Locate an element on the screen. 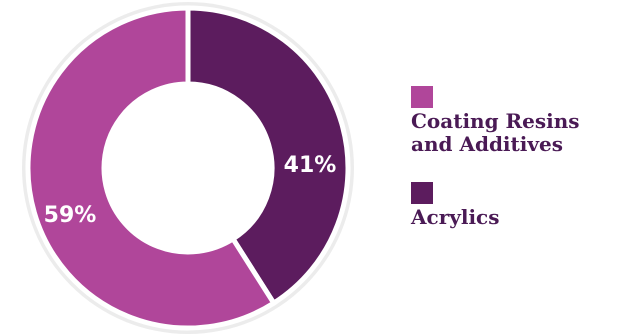  legend-swatch-coating-resins is located at coordinates (422, 97).